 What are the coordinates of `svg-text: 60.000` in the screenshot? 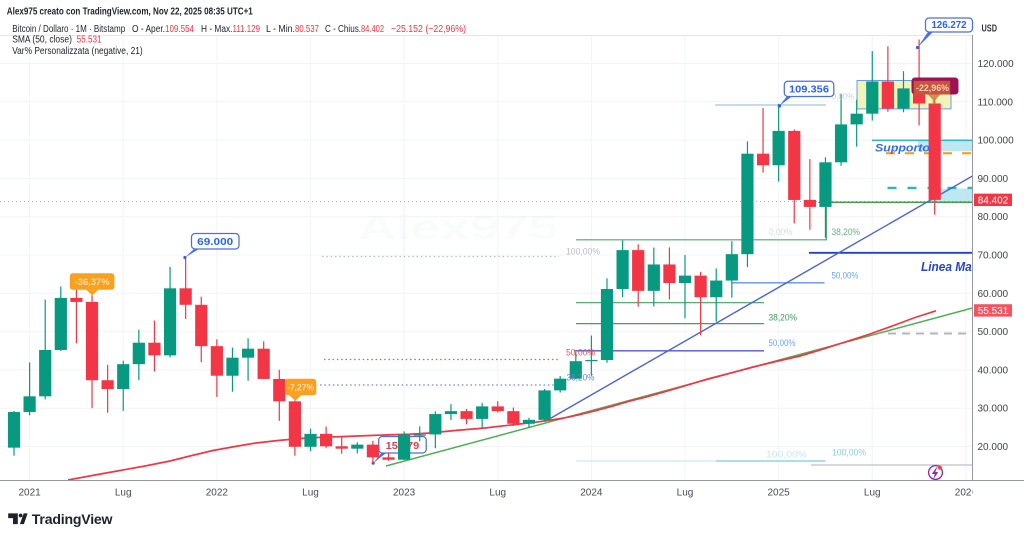 It's located at (993, 294).